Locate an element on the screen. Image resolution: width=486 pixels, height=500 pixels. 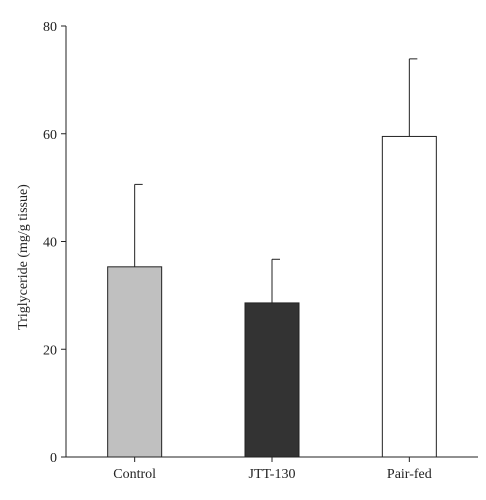
y-tick-label: 20 is located at coordinates (50, 350).